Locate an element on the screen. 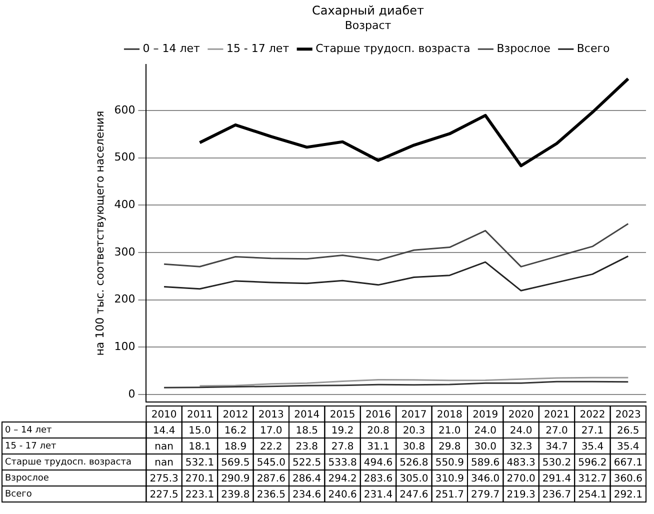 This screenshot has height=514, width=654. data-label: 310.9 is located at coordinates (449, 479).